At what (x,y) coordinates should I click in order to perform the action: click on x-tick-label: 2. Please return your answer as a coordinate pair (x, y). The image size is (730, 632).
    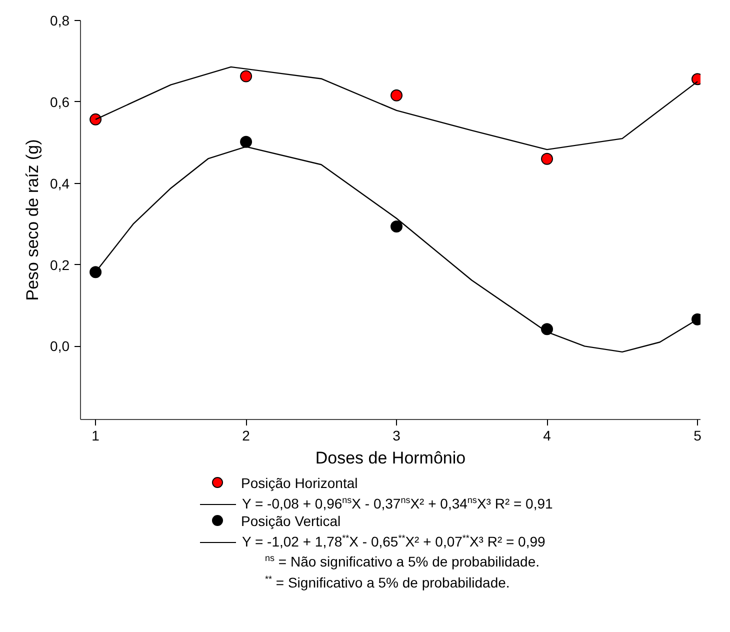
    Looking at the image, I should click on (246, 436).